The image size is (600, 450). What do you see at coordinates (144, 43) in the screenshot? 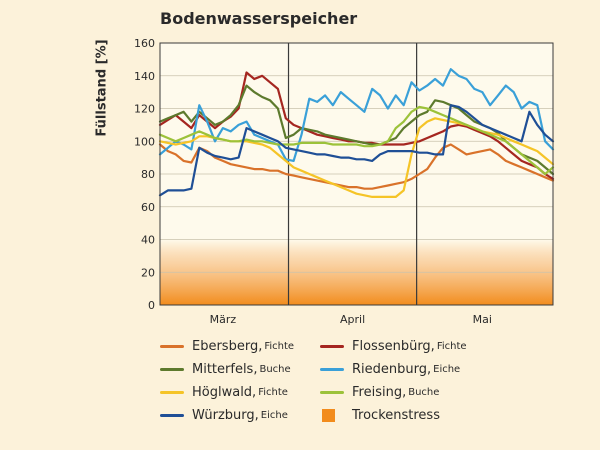
I see `y-tick-label: 160` at bounding box center [144, 43].